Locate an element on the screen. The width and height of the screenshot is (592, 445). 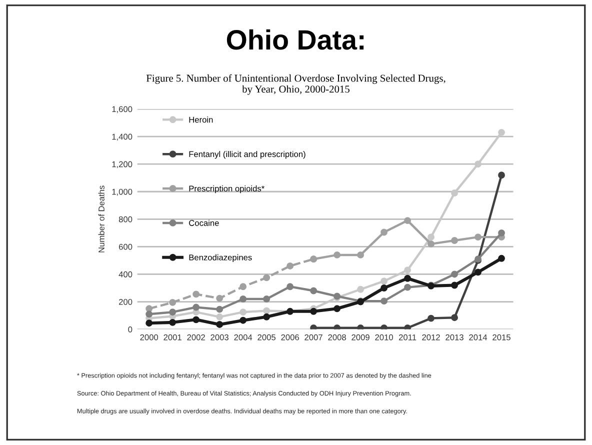
x-tick-label: 2012 is located at coordinates (431, 337).